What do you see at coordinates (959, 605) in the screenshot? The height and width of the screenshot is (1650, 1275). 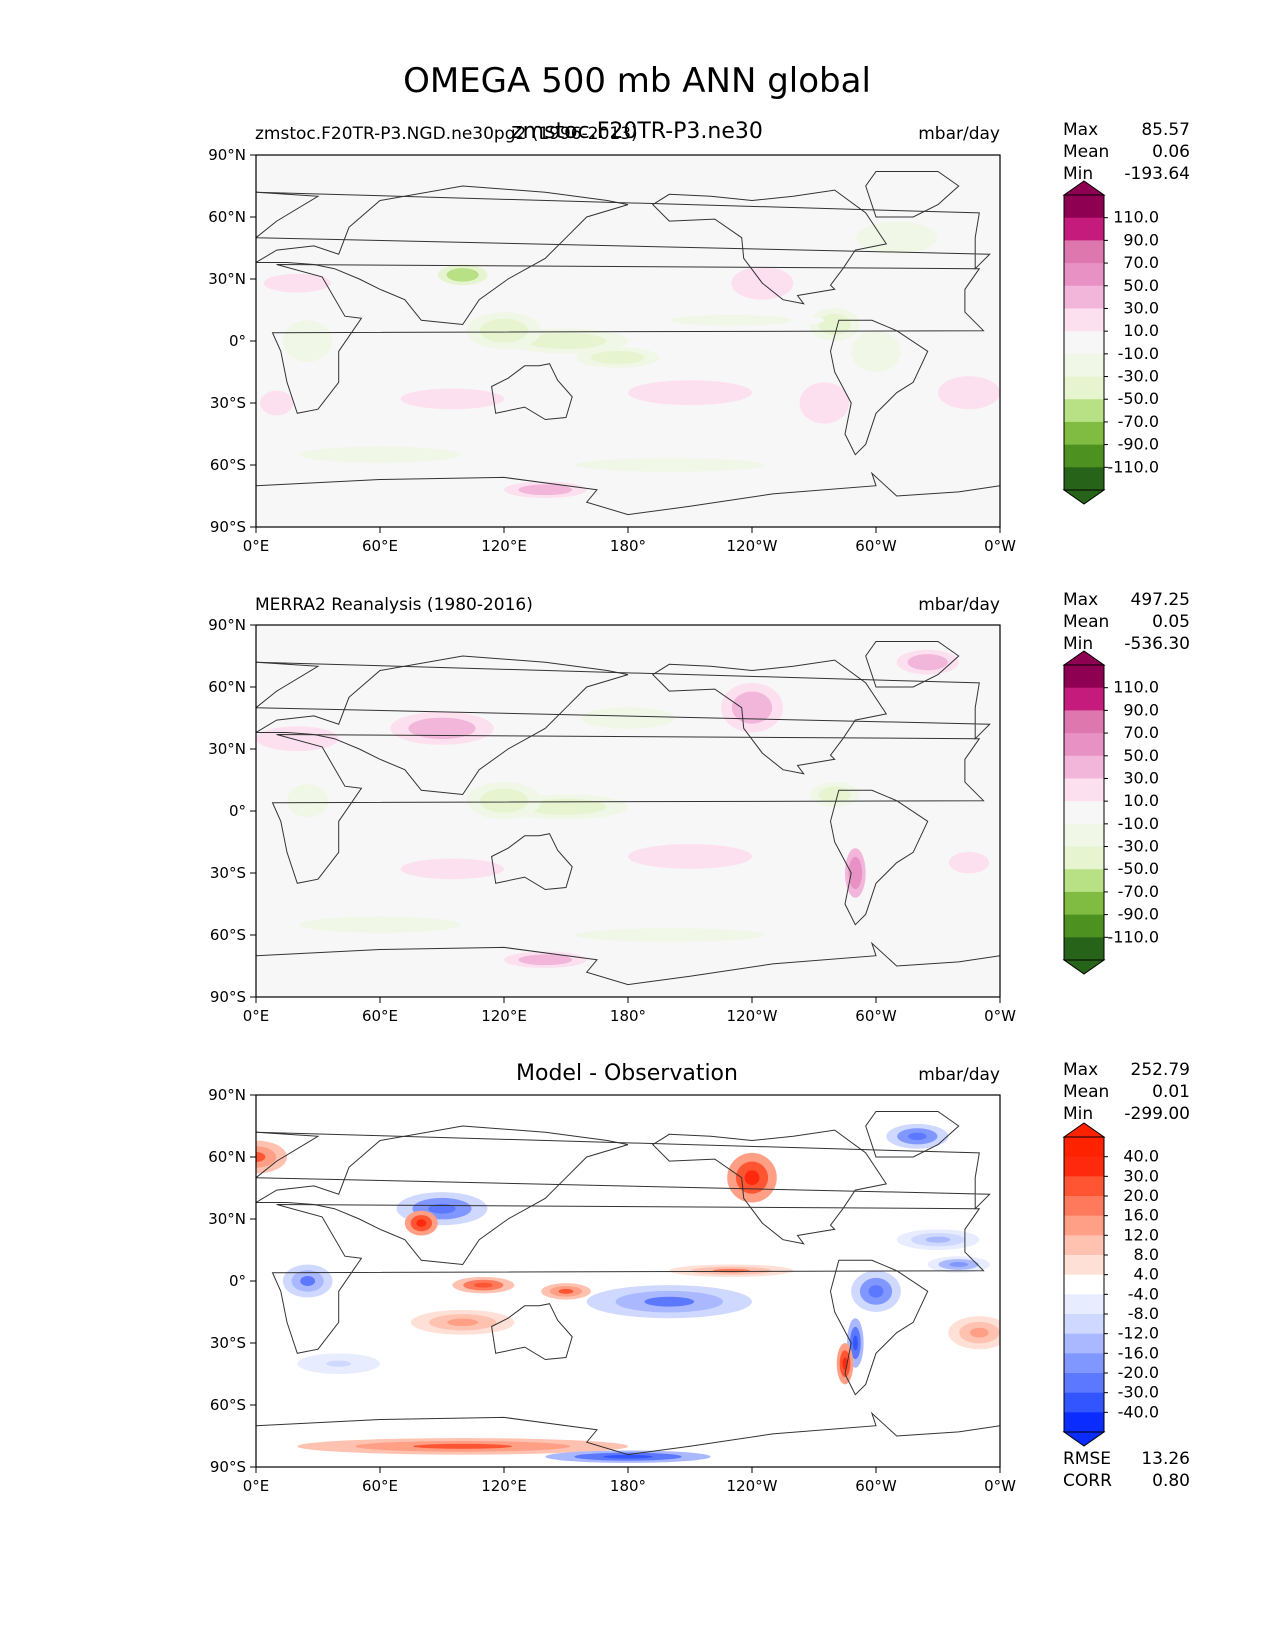 I see `panel-obs-units: mbar/day` at bounding box center [959, 605].